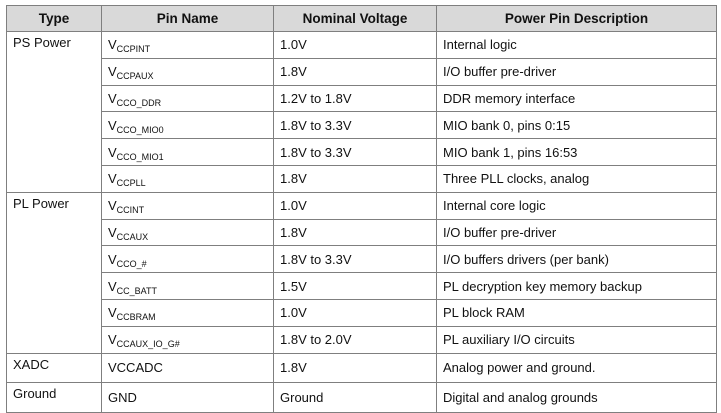  Describe the element at coordinates (576, 125) in the screenshot. I see `description-cell: MIO bank 0, pins 0:15` at that location.